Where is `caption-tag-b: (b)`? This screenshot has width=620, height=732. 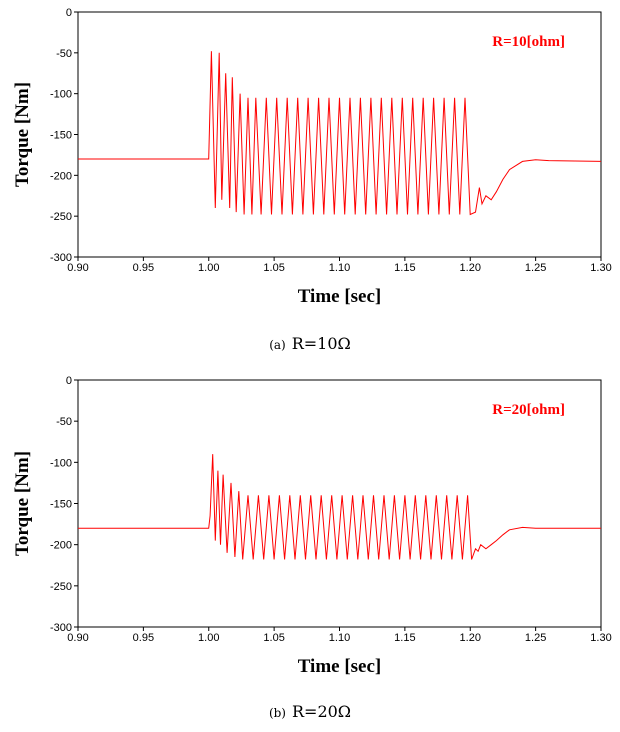 caption-tag-b: (b) is located at coordinates (277, 713).